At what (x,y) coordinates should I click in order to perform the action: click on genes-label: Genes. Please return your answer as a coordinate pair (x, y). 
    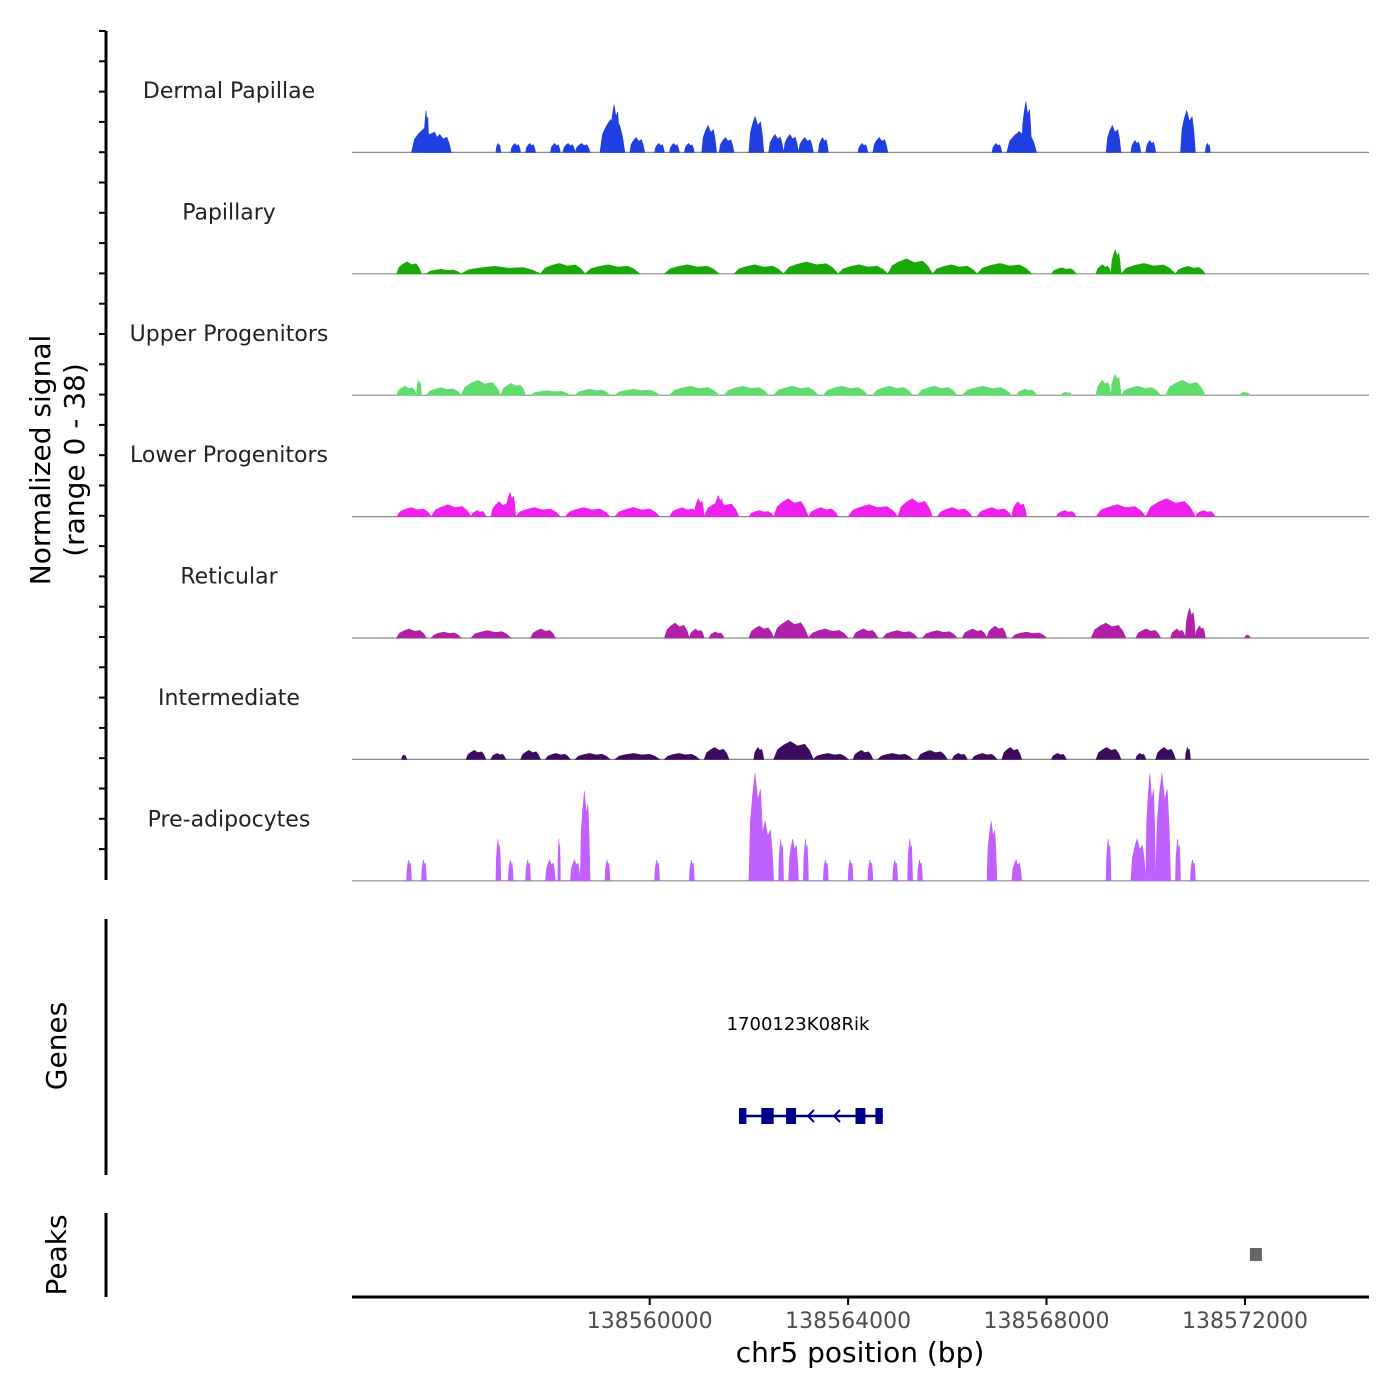
    Looking at the image, I should click on (56, 1046).